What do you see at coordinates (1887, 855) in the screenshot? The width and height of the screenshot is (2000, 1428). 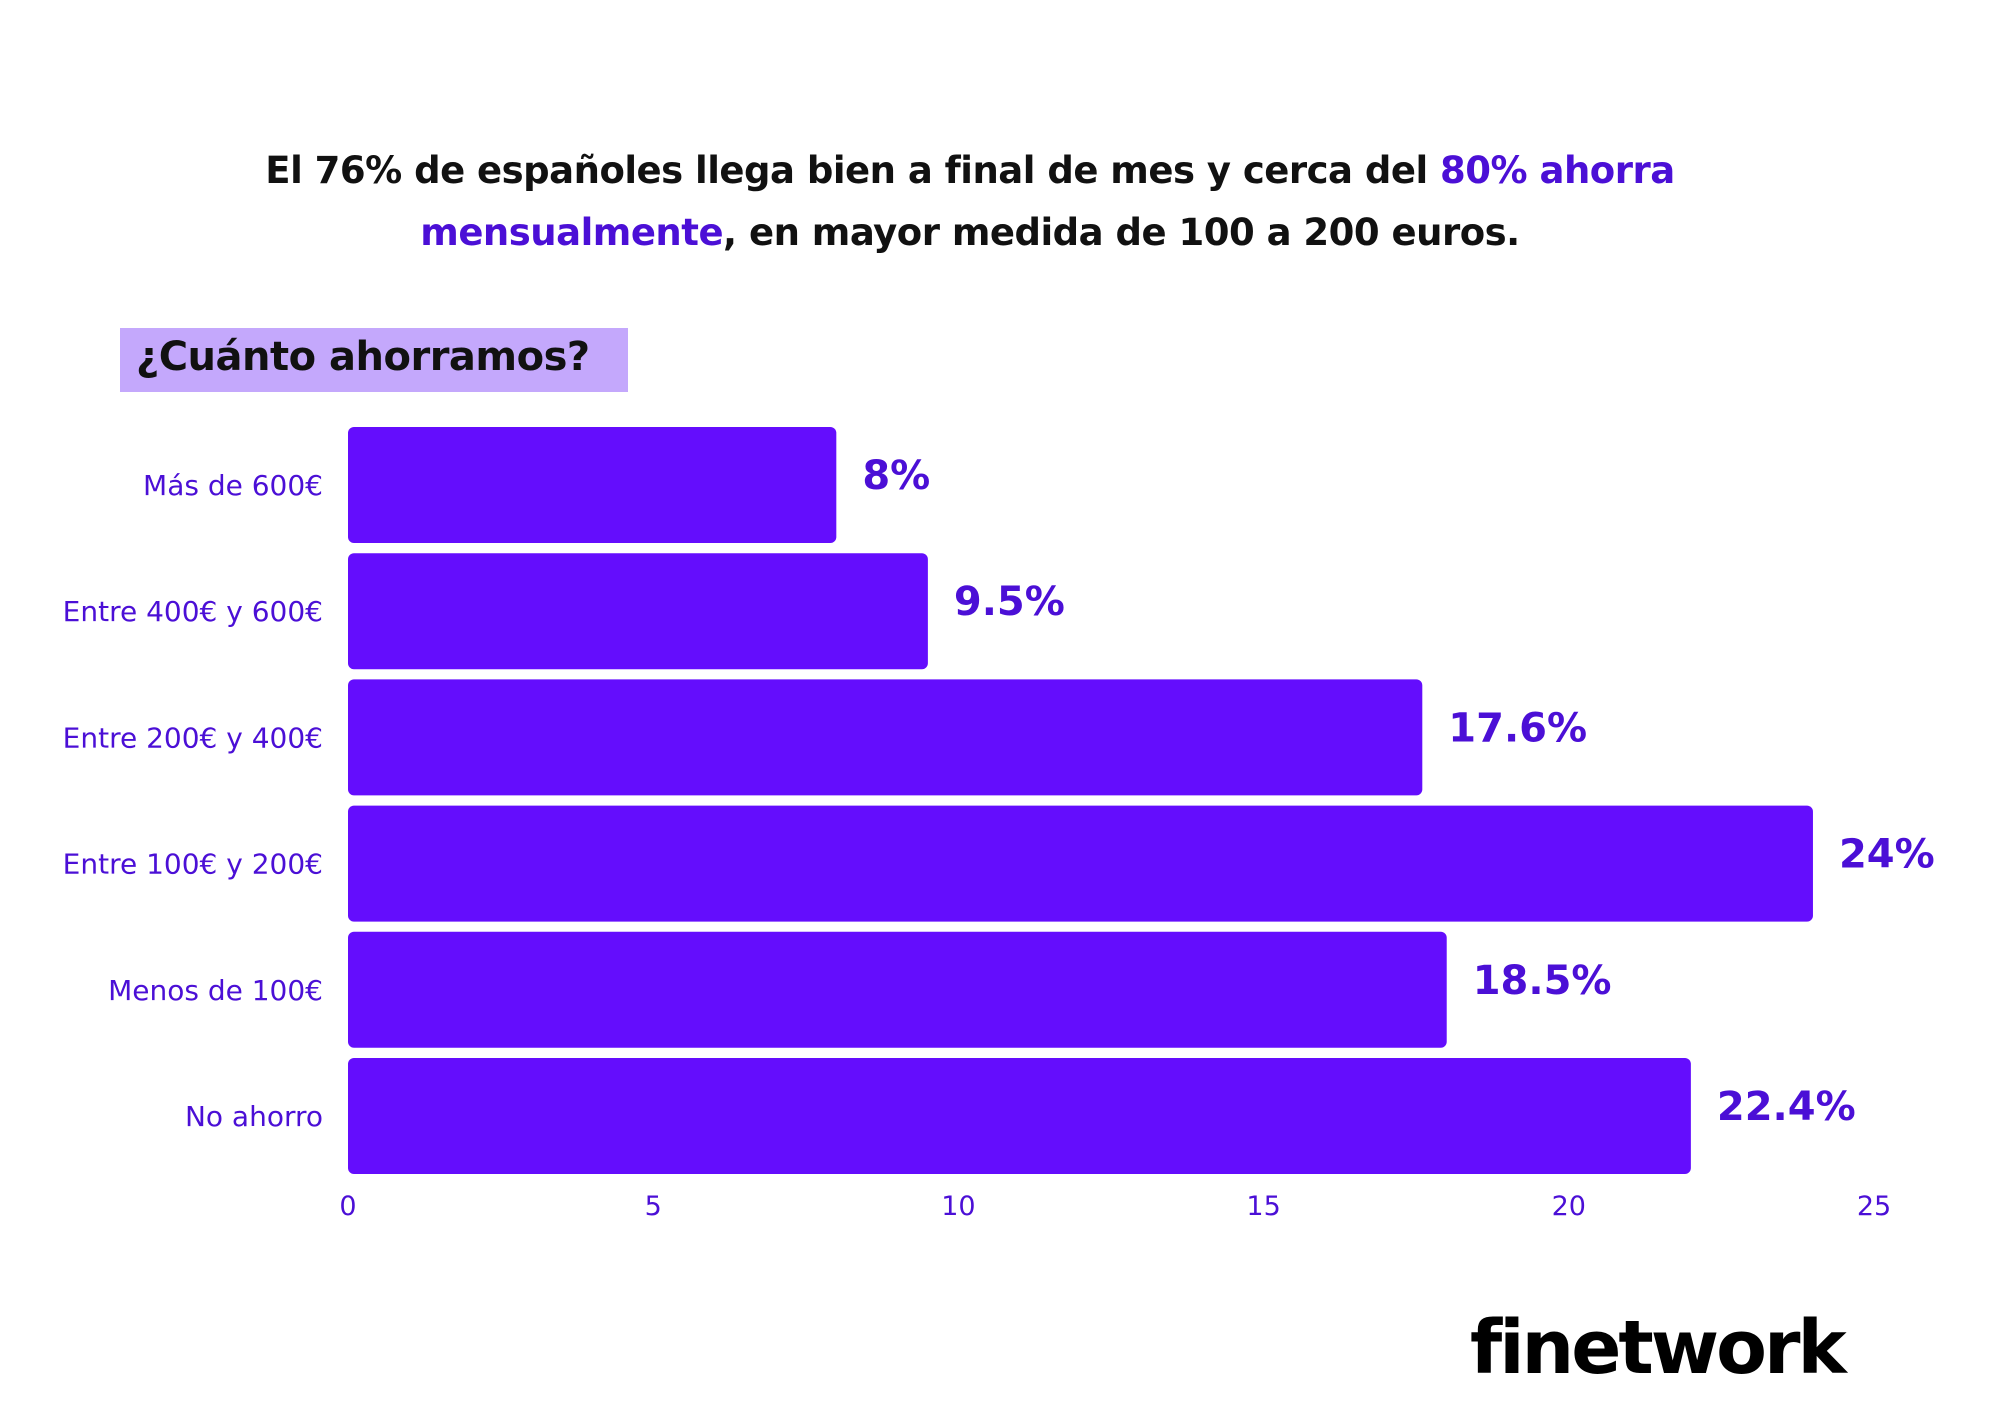 I see `data-label: 24%` at bounding box center [1887, 855].